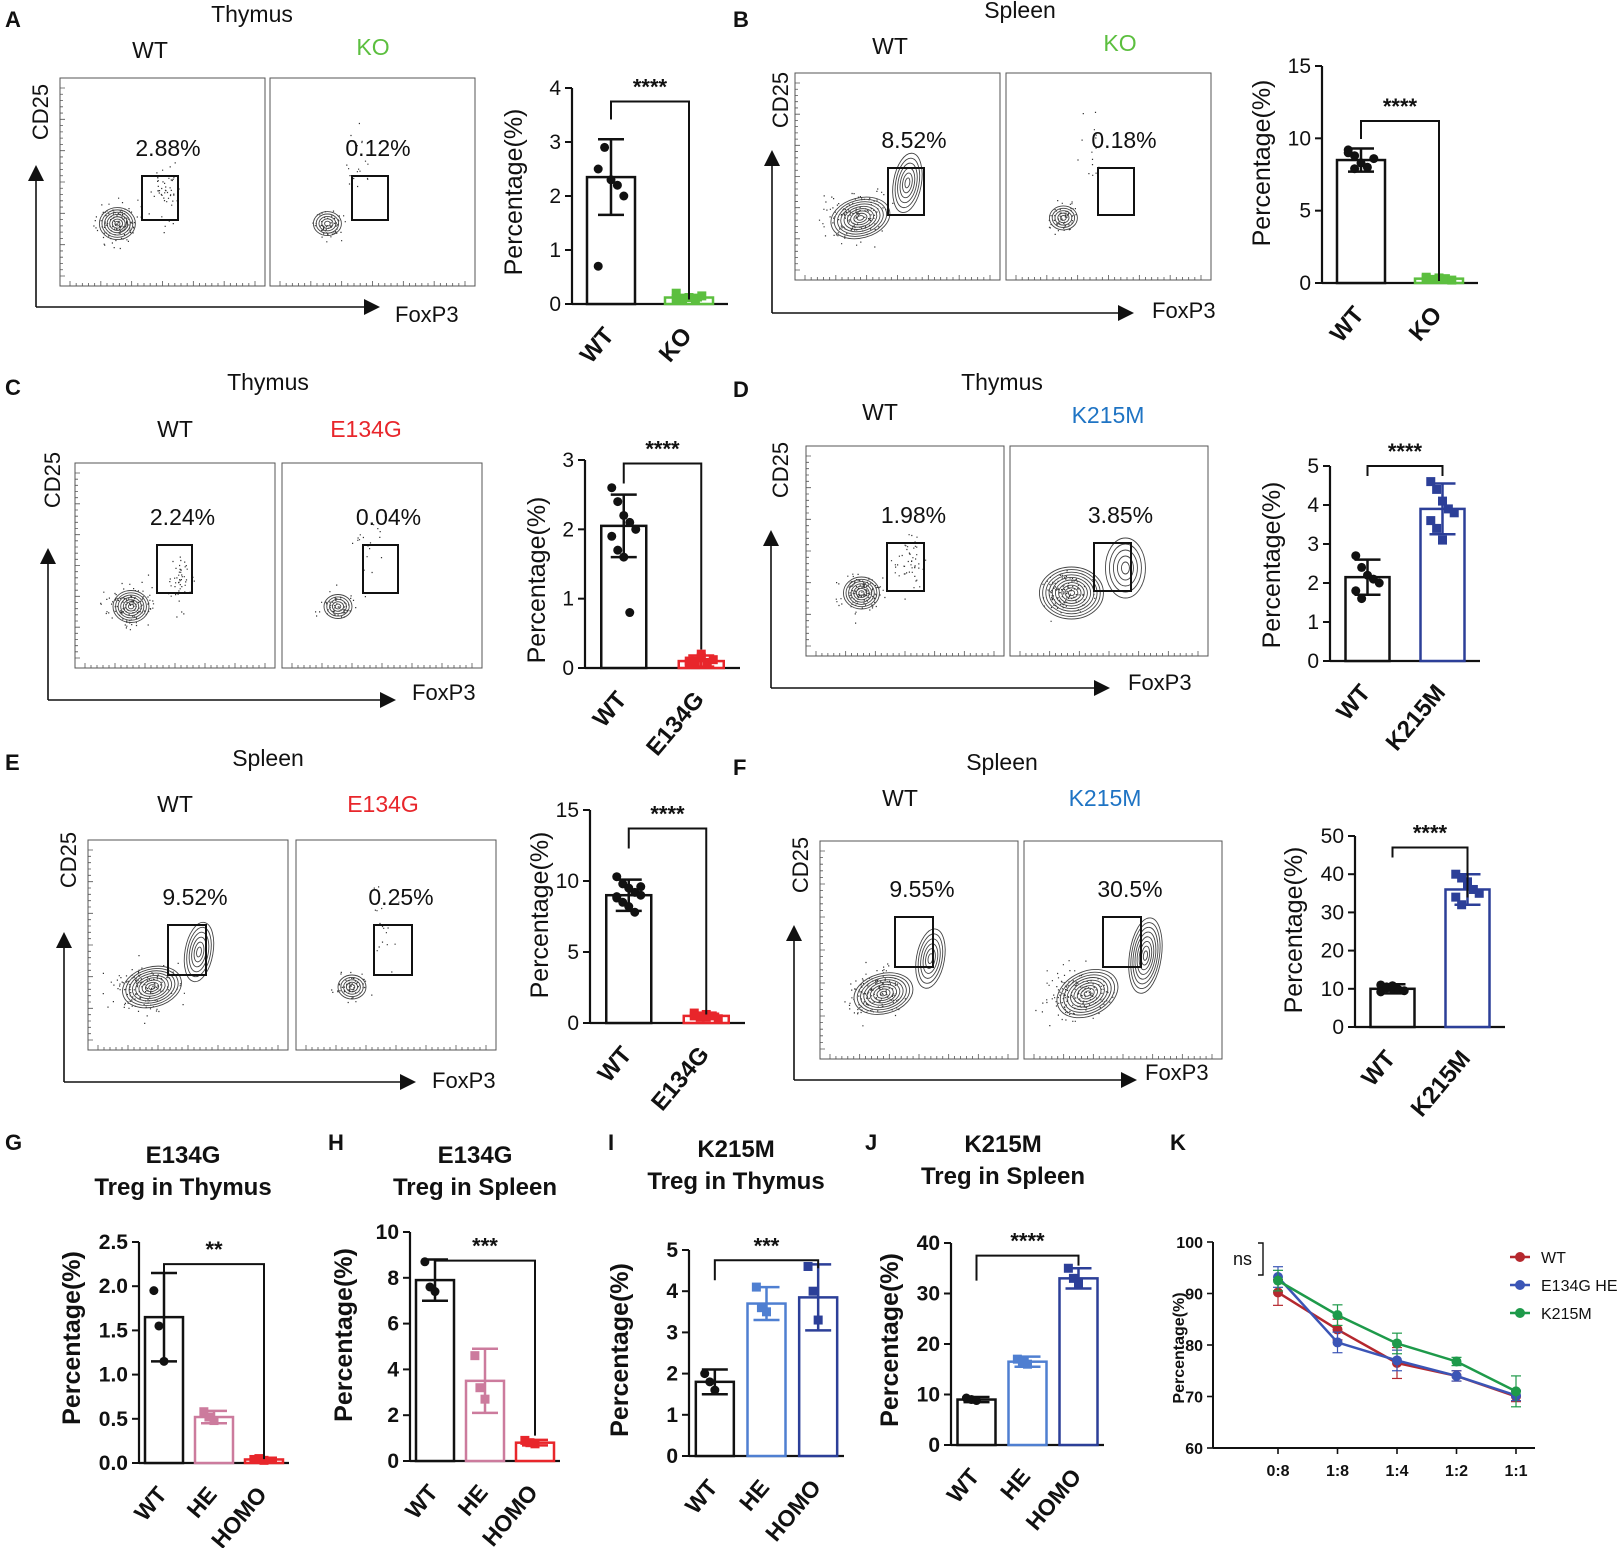  What do you see at coordinates (976, 1422) in the screenshot?
I see `bar-WT` at bounding box center [976, 1422].